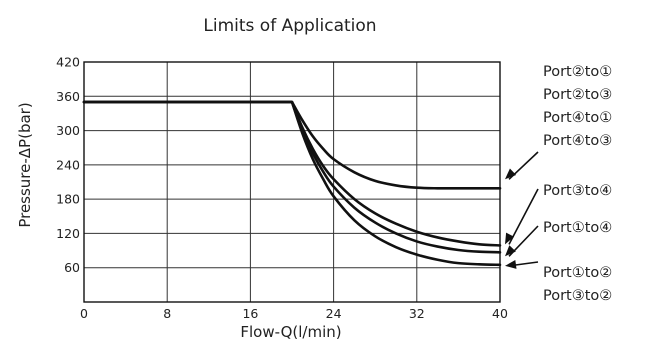  I want to click on x-axis-label: Flow-Q(l/min), so click(290, 332).